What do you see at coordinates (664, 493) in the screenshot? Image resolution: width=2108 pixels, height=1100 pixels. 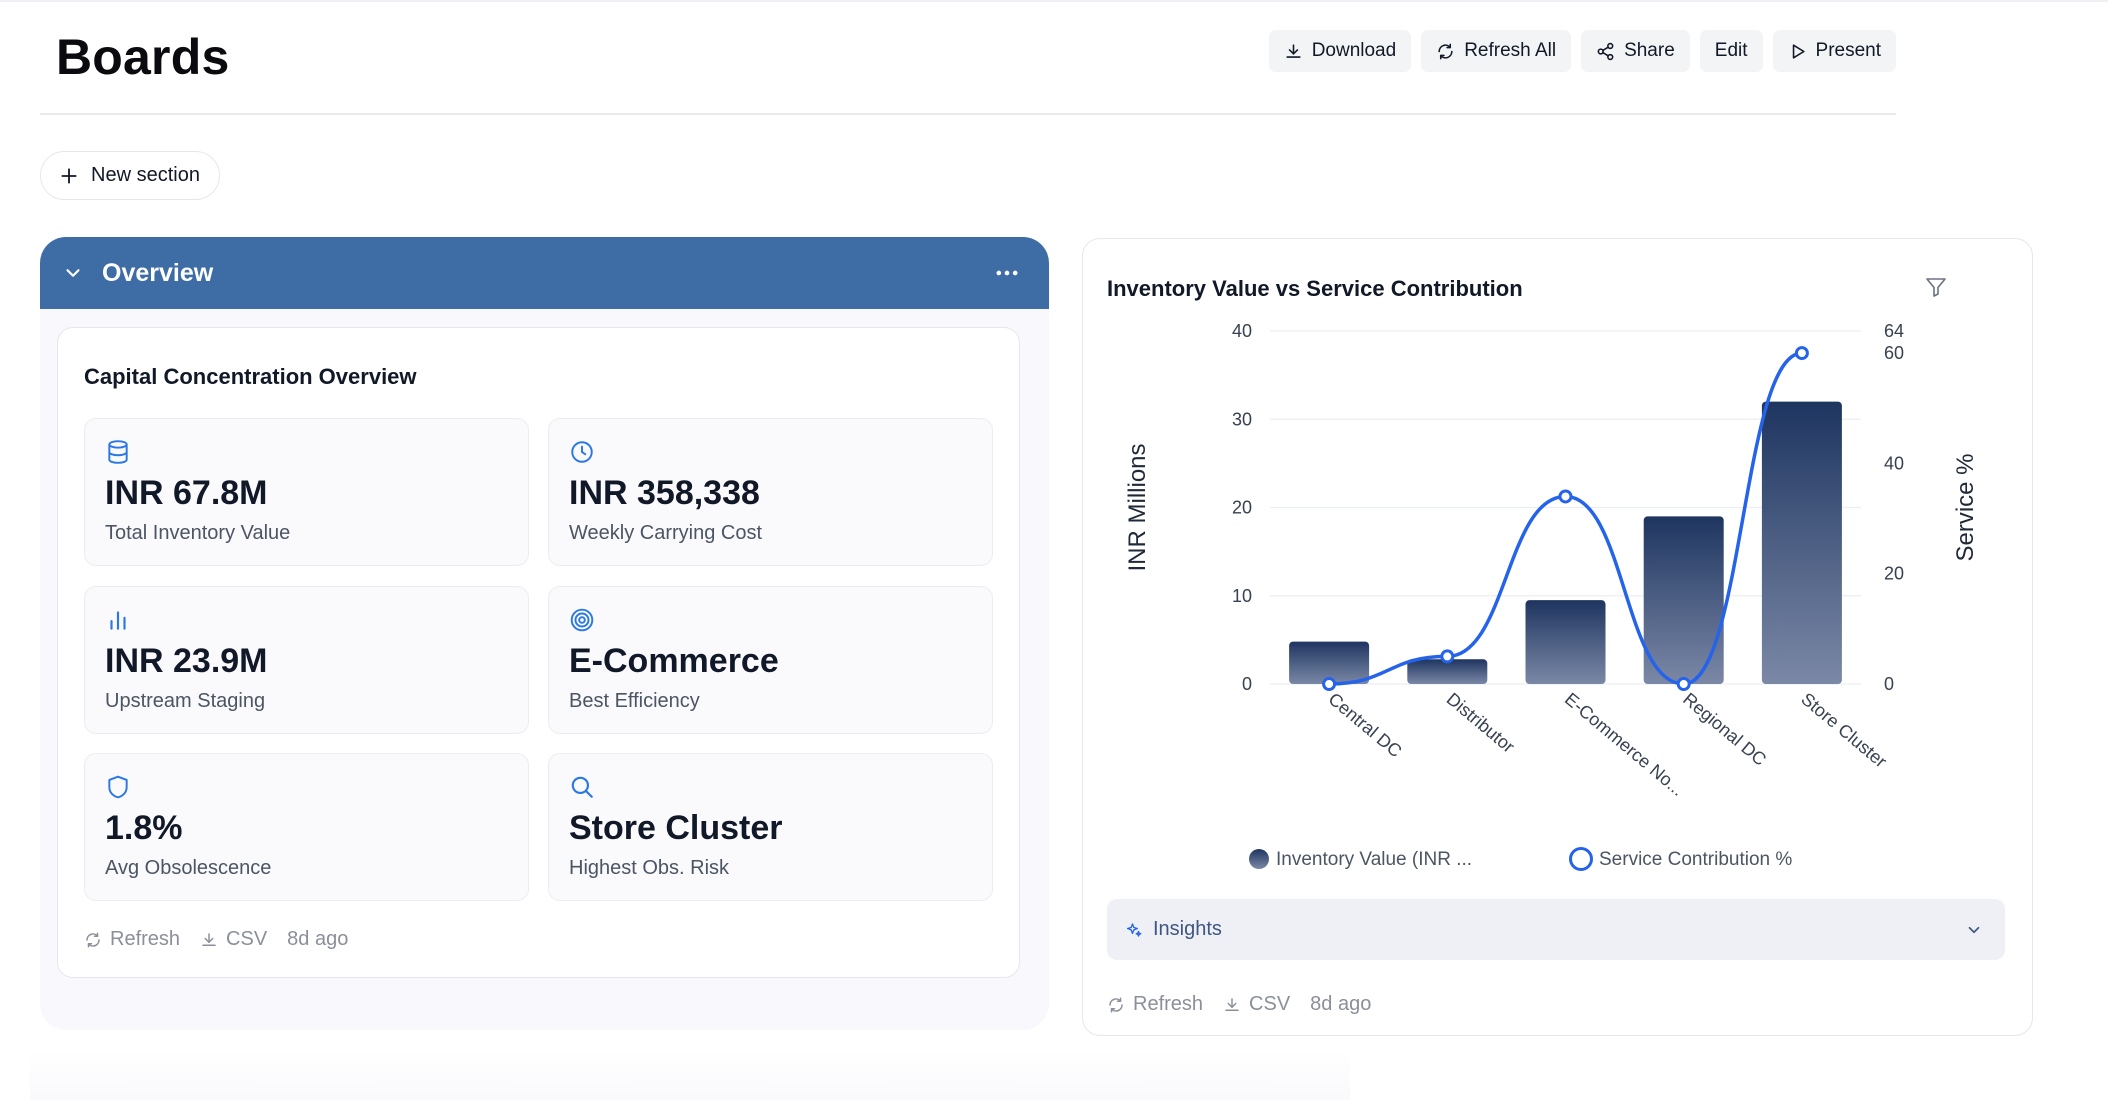 I see `kpi-value: INR 358,338` at bounding box center [664, 493].